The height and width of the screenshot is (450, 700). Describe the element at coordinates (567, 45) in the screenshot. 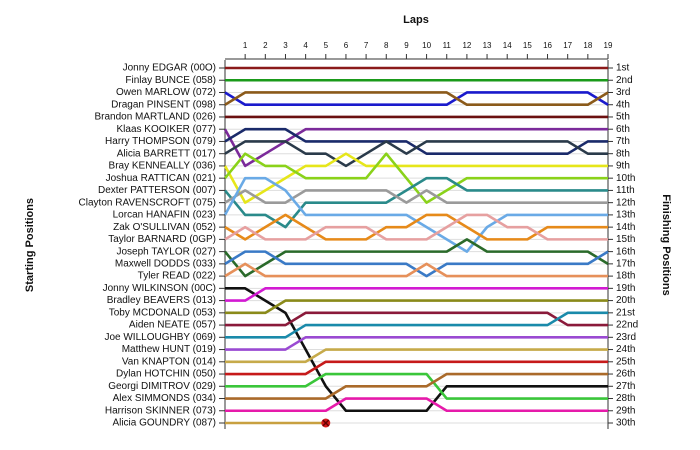

I see `x-tick-label: 17` at that location.